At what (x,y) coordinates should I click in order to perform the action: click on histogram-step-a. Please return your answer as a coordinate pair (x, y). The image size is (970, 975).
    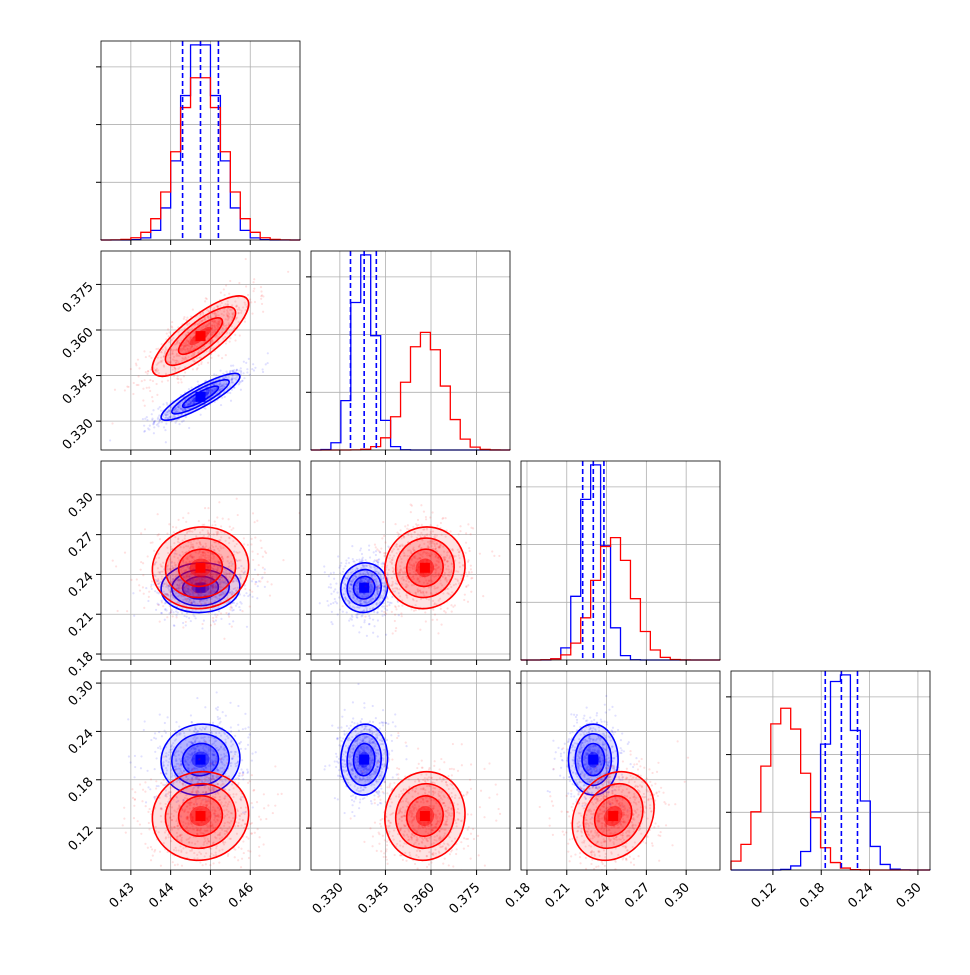
    Looking at the image, I should click on (620, 562).